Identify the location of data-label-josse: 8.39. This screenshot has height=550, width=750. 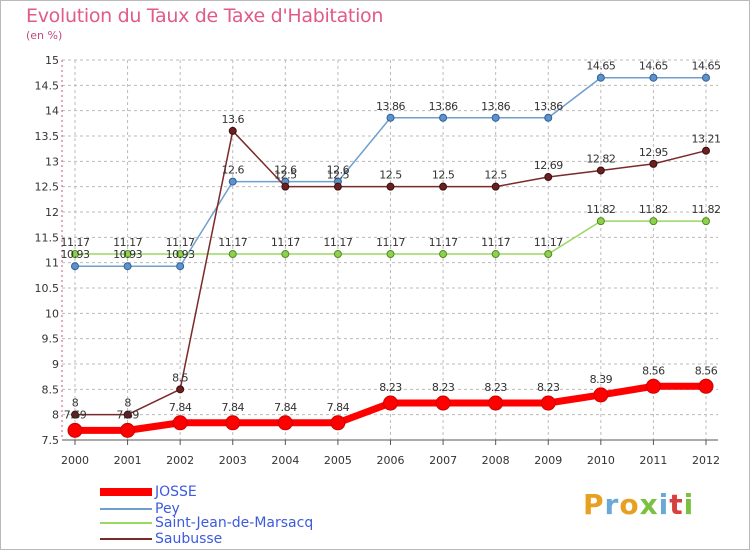
(601, 379).